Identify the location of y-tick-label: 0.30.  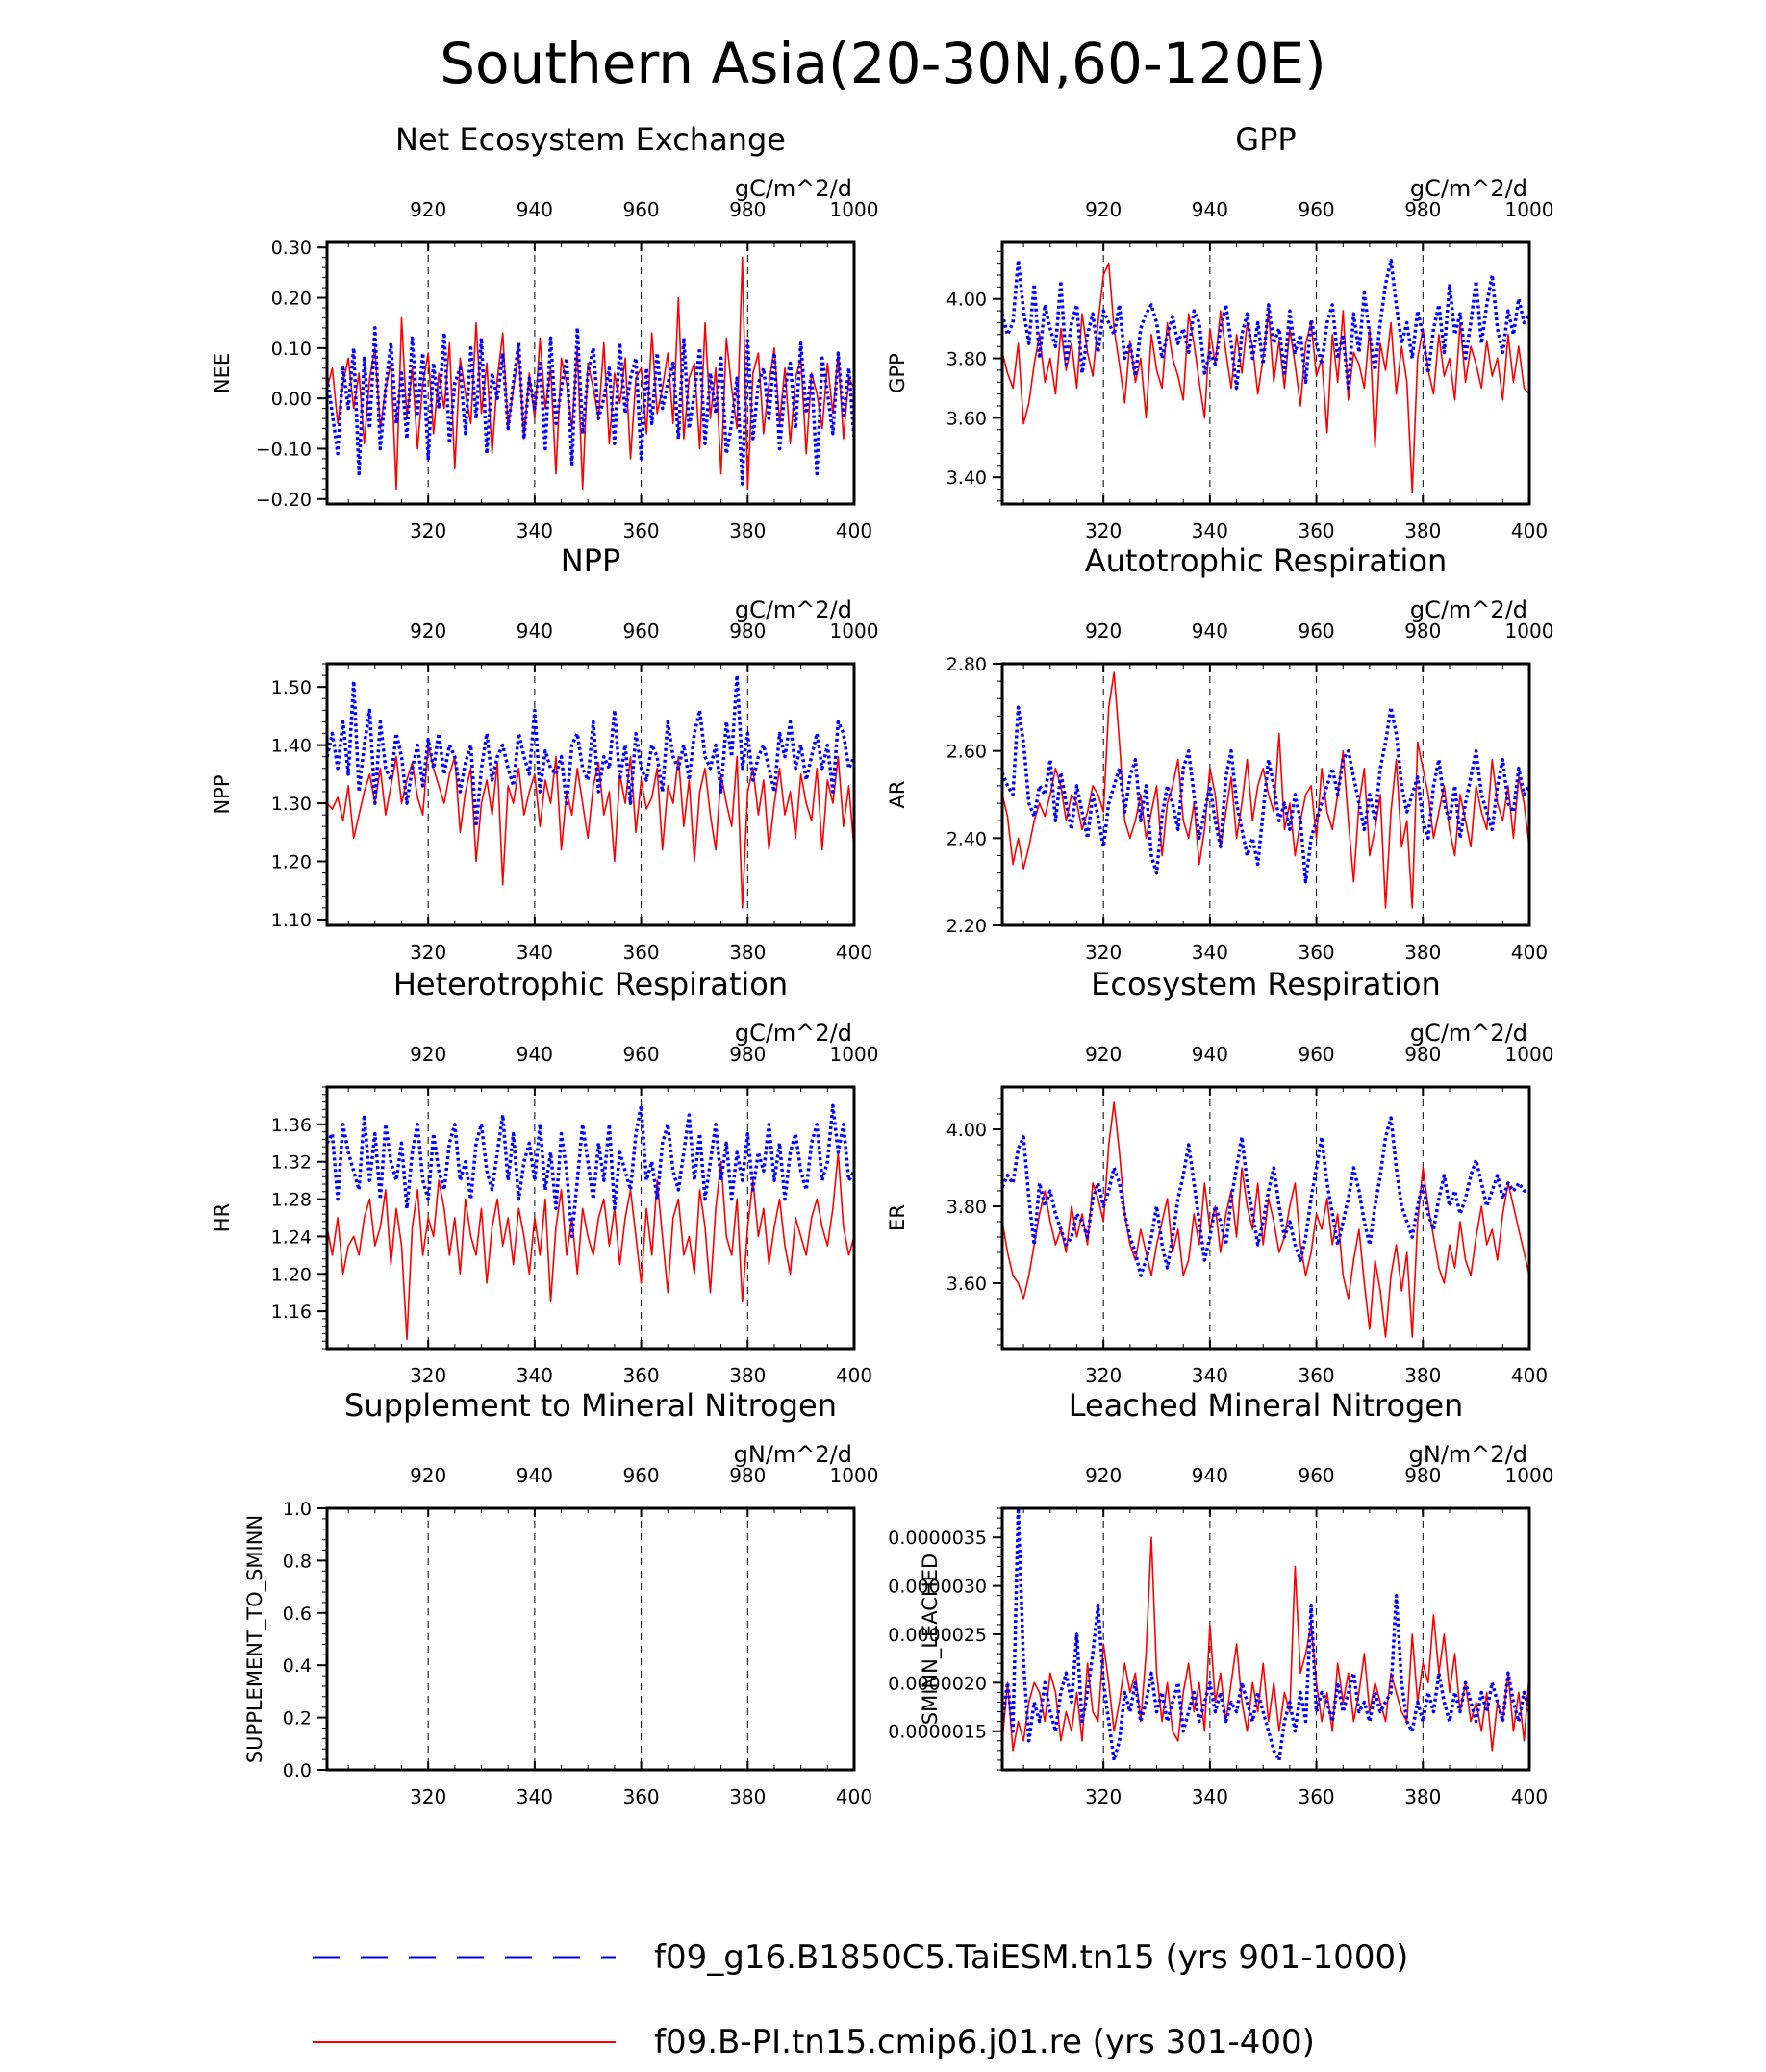
(291, 248).